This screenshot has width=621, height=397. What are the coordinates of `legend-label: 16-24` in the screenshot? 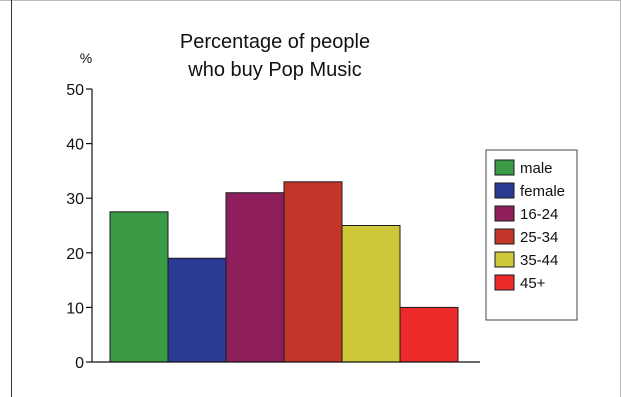 It's located at (539, 214).